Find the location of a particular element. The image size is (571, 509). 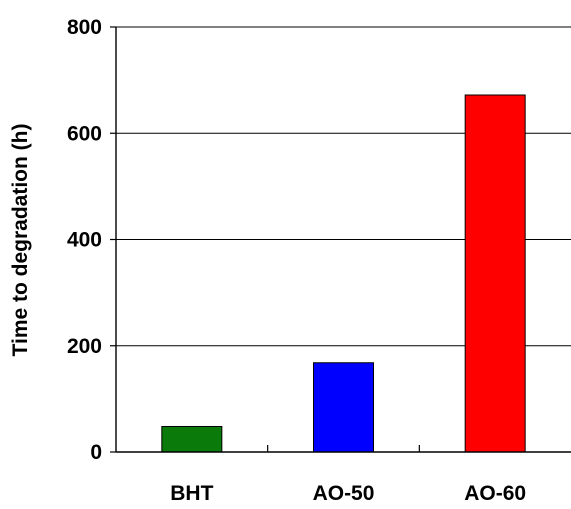

y-tick-label-0: 0 is located at coordinates (96, 452).